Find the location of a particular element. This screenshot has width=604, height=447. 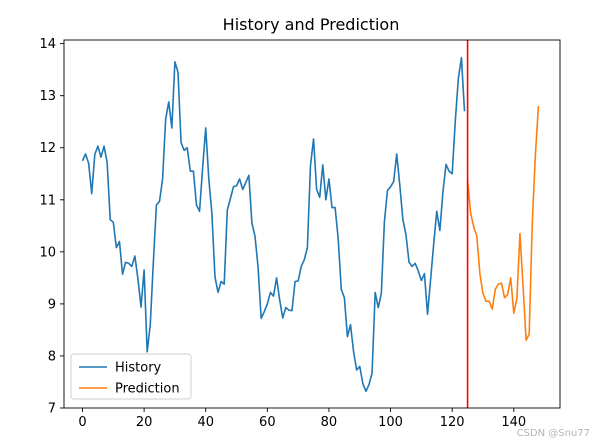

y-tick-label: 13 is located at coordinates (47, 96).